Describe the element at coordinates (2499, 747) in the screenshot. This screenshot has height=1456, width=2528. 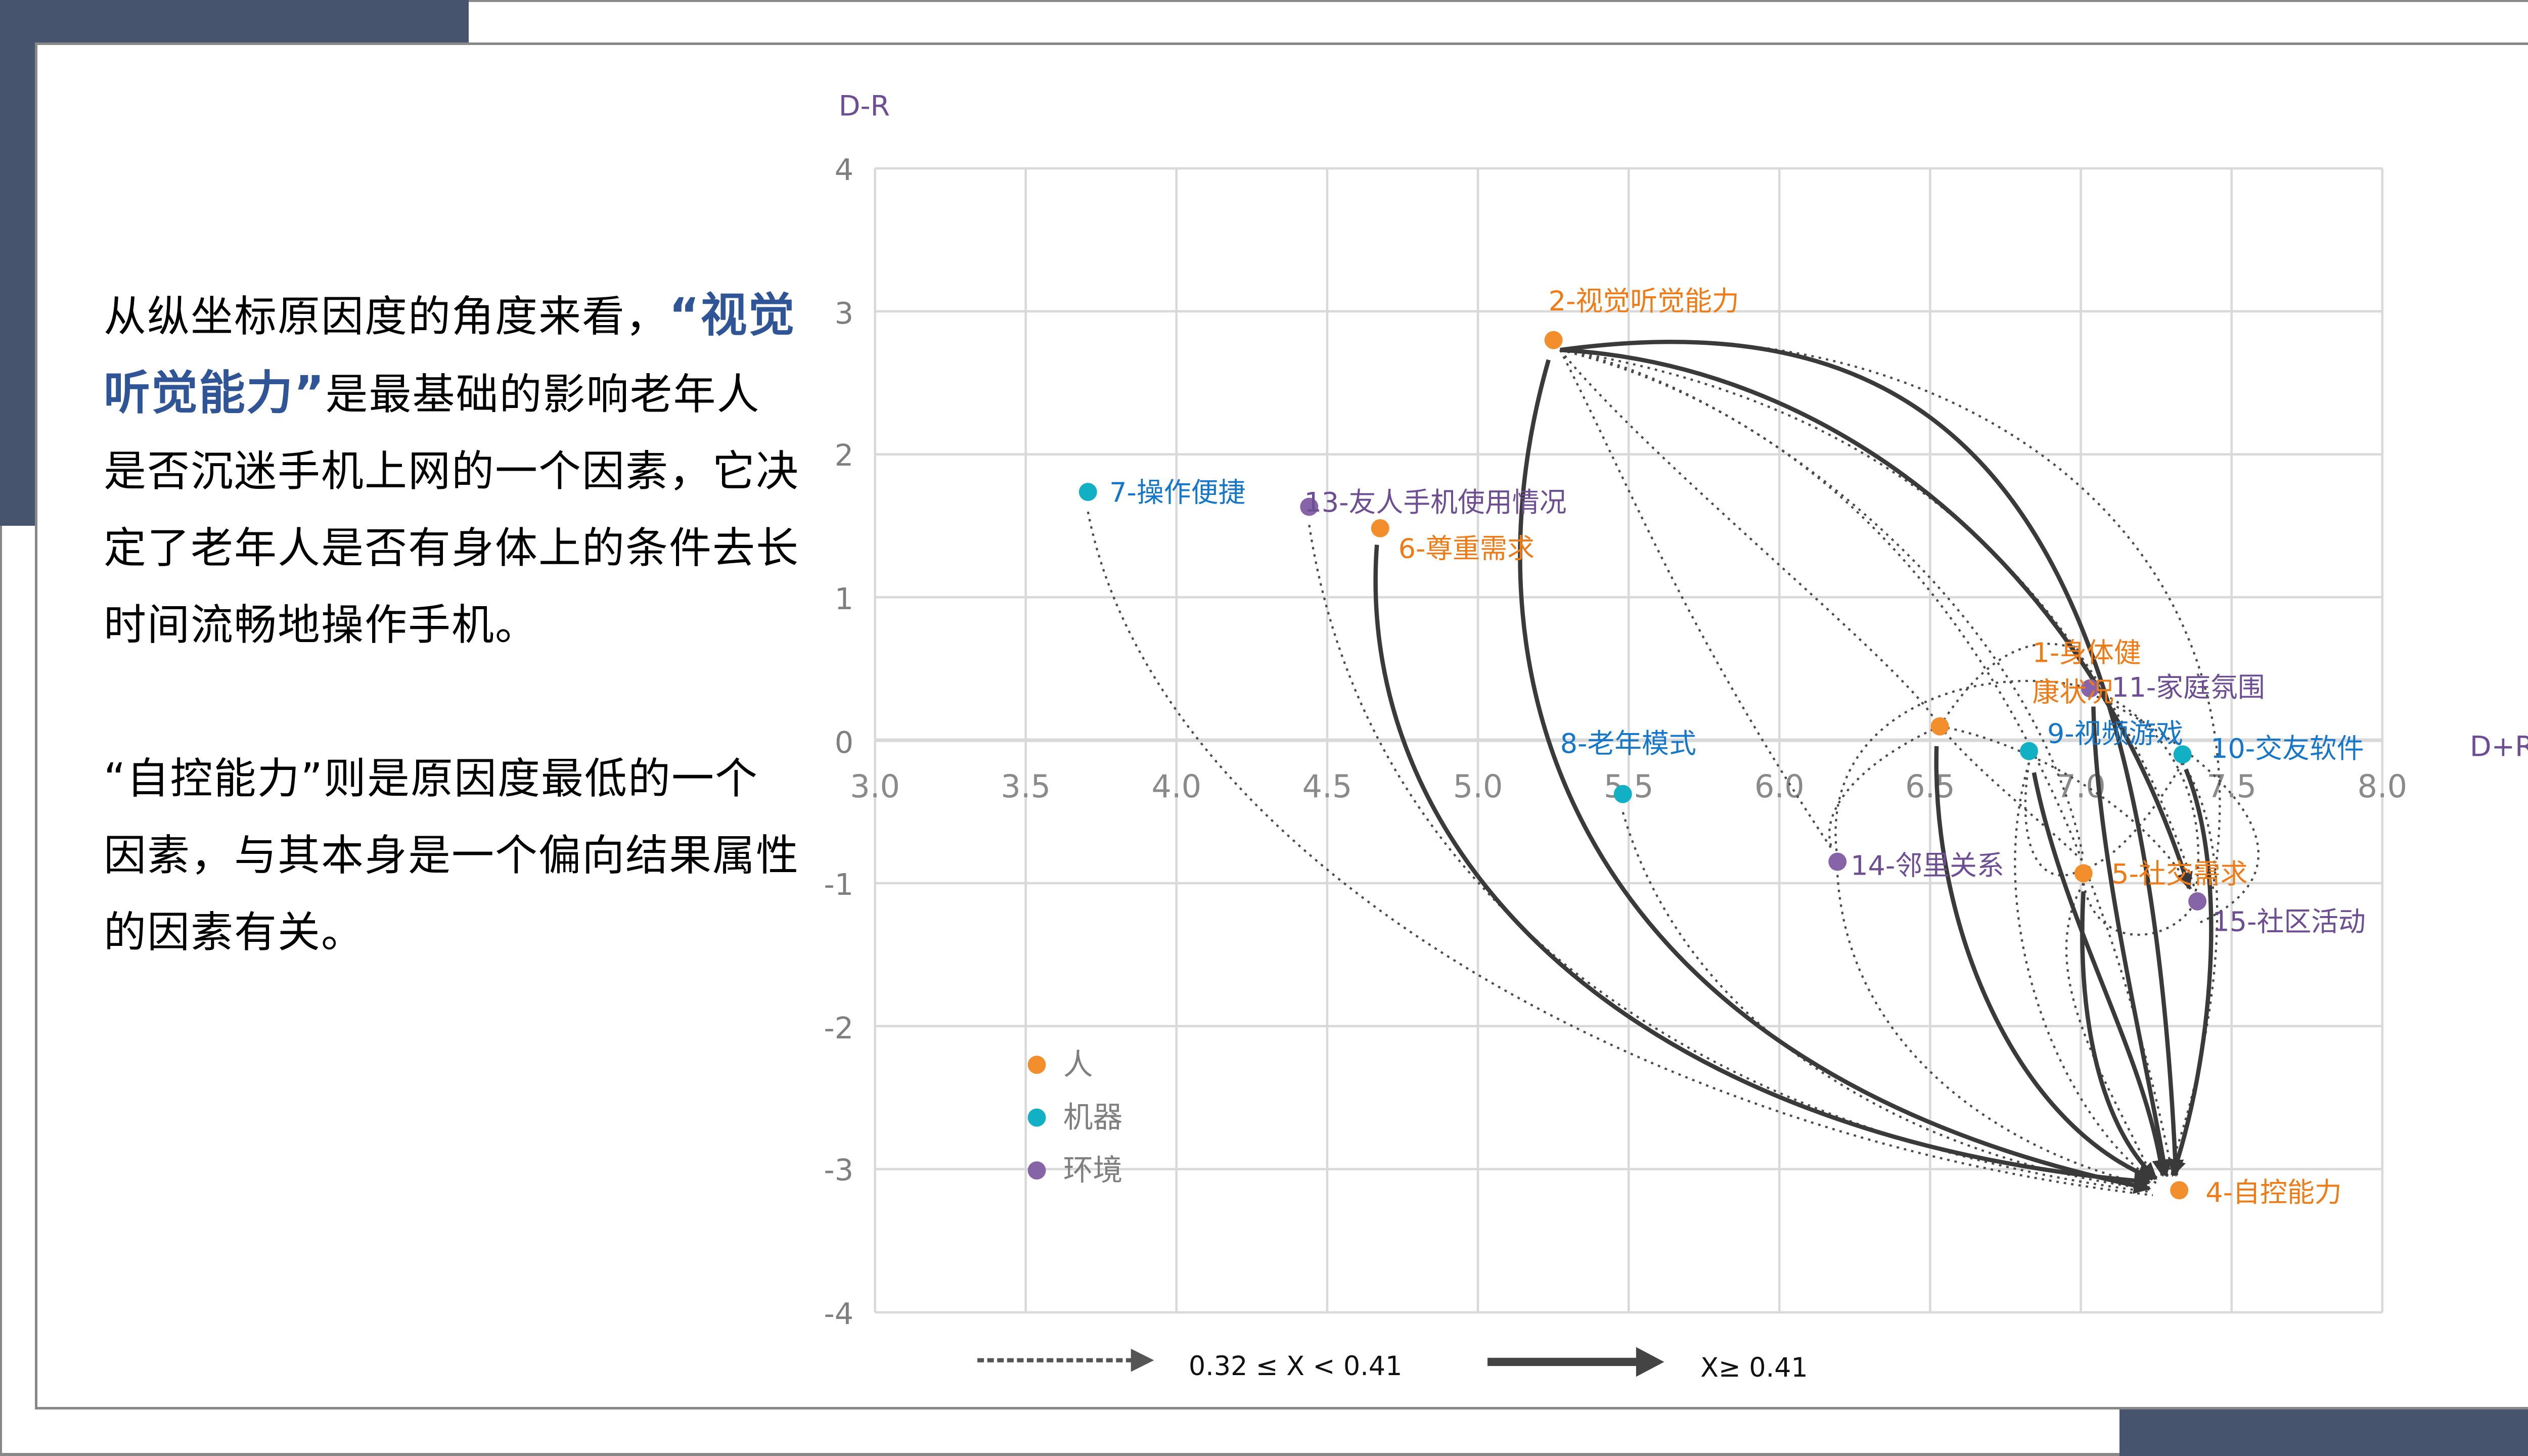
I see `x-axis-title: D+R` at that location.